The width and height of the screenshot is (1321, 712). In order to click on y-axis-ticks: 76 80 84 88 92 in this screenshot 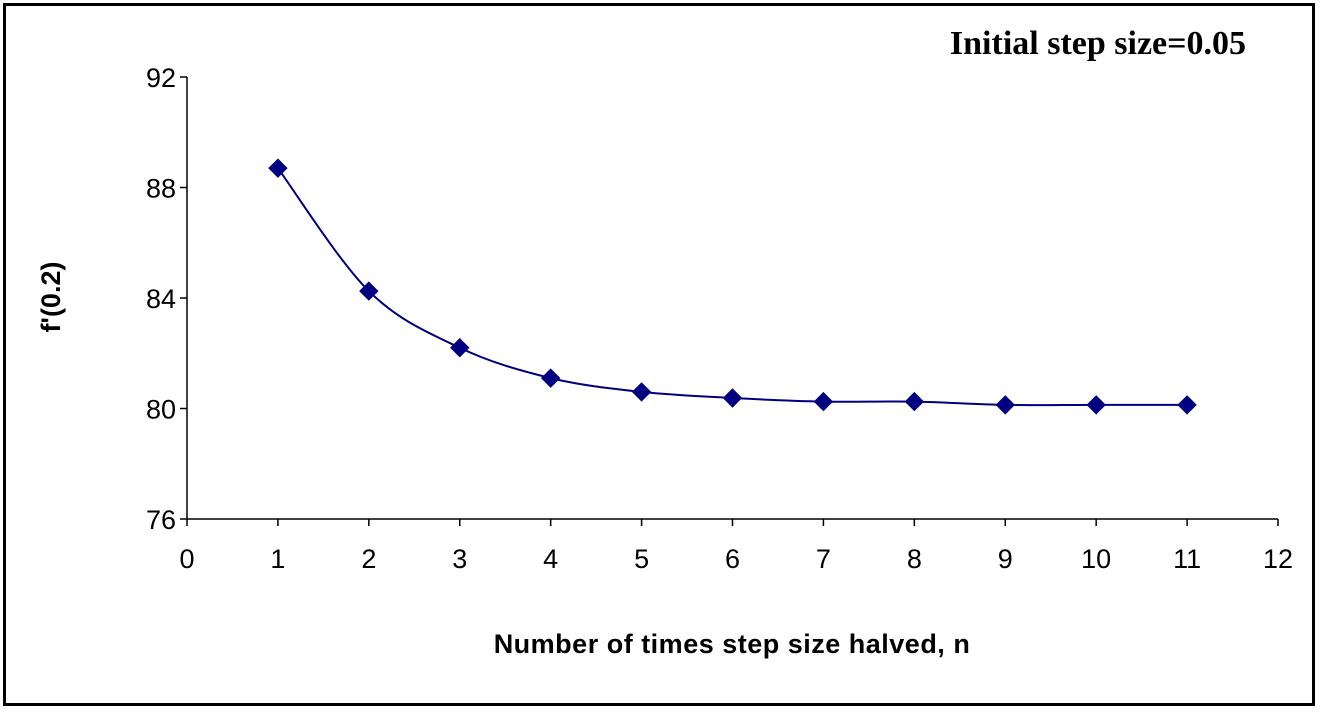, I will do `click(166, 299)`.